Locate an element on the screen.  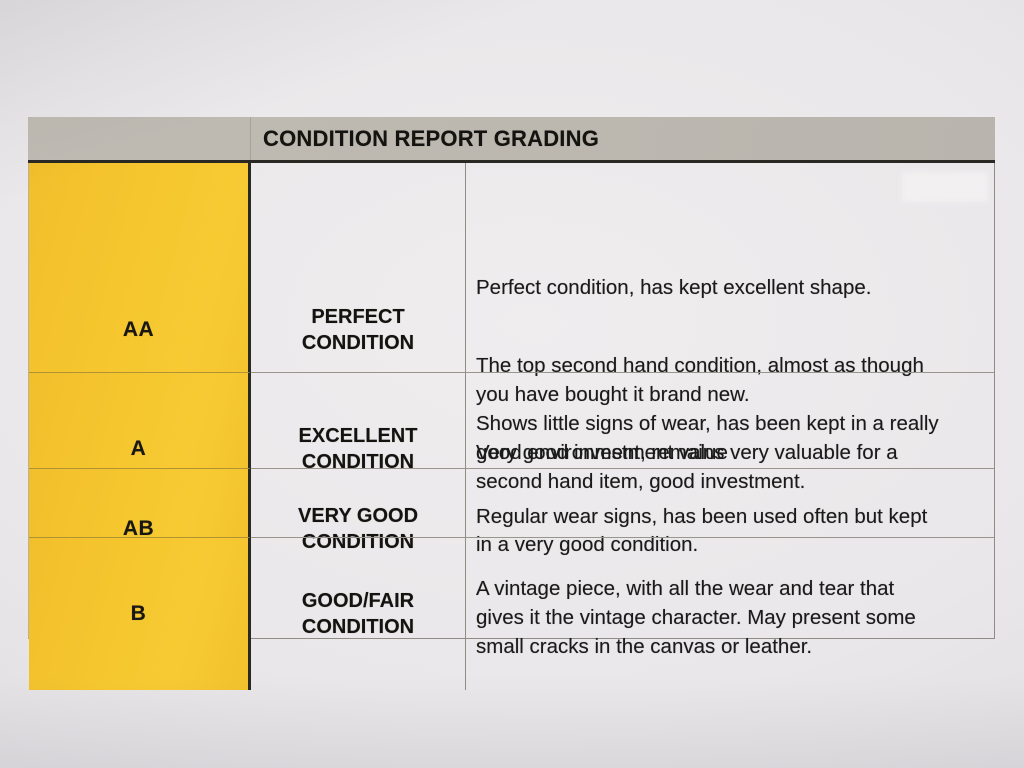
condition-label-cell: GOOD/FAIR CONDITION is located at coordinates (358, 613).